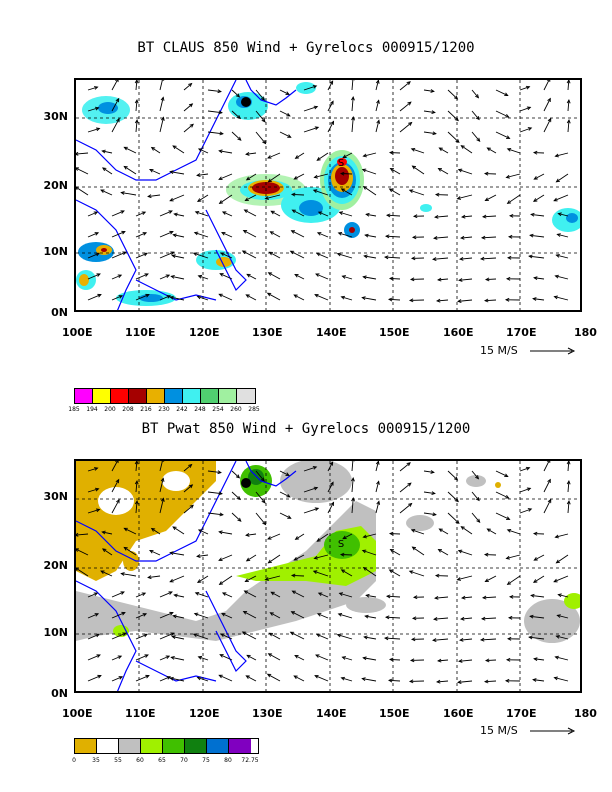 The image size is (612, 792). I want to click on p2-colorbar, so click(166, 746).